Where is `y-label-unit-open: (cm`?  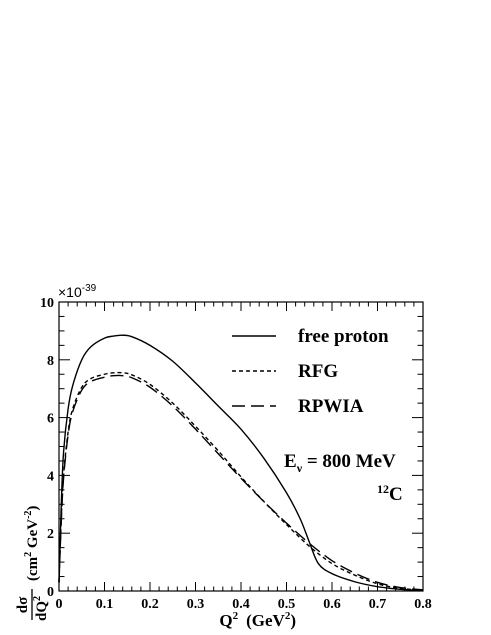 y-label-unit-open: (cm is located at coordinates (33, 568).